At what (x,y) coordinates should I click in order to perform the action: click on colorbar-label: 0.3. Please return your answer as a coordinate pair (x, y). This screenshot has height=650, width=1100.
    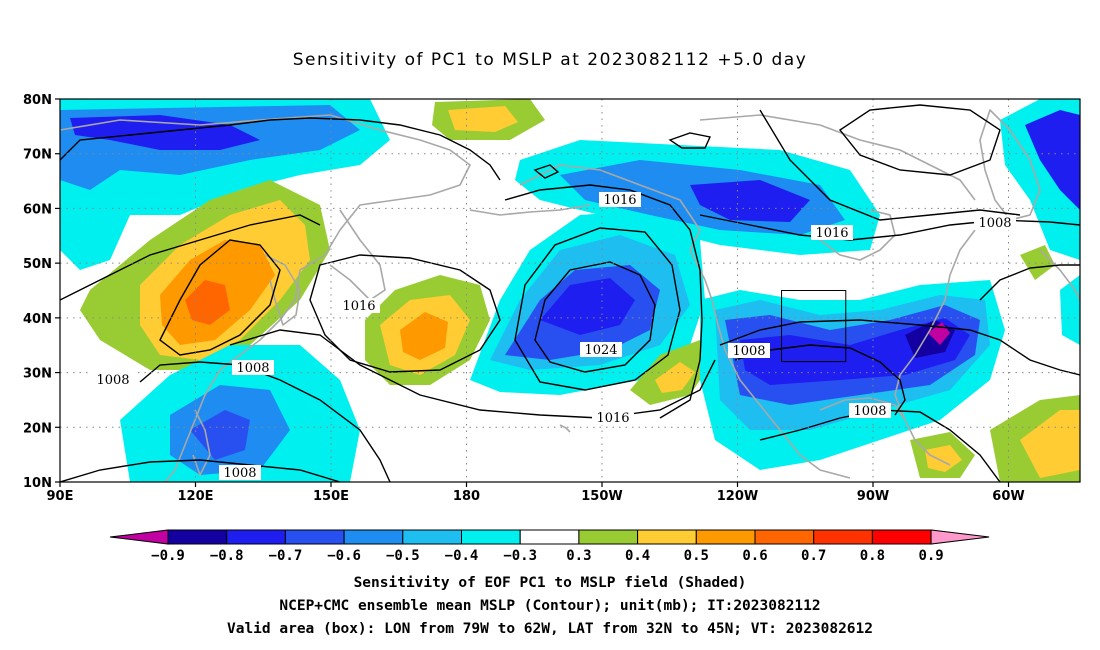
    Looking at the image, I should click on (578, 556).